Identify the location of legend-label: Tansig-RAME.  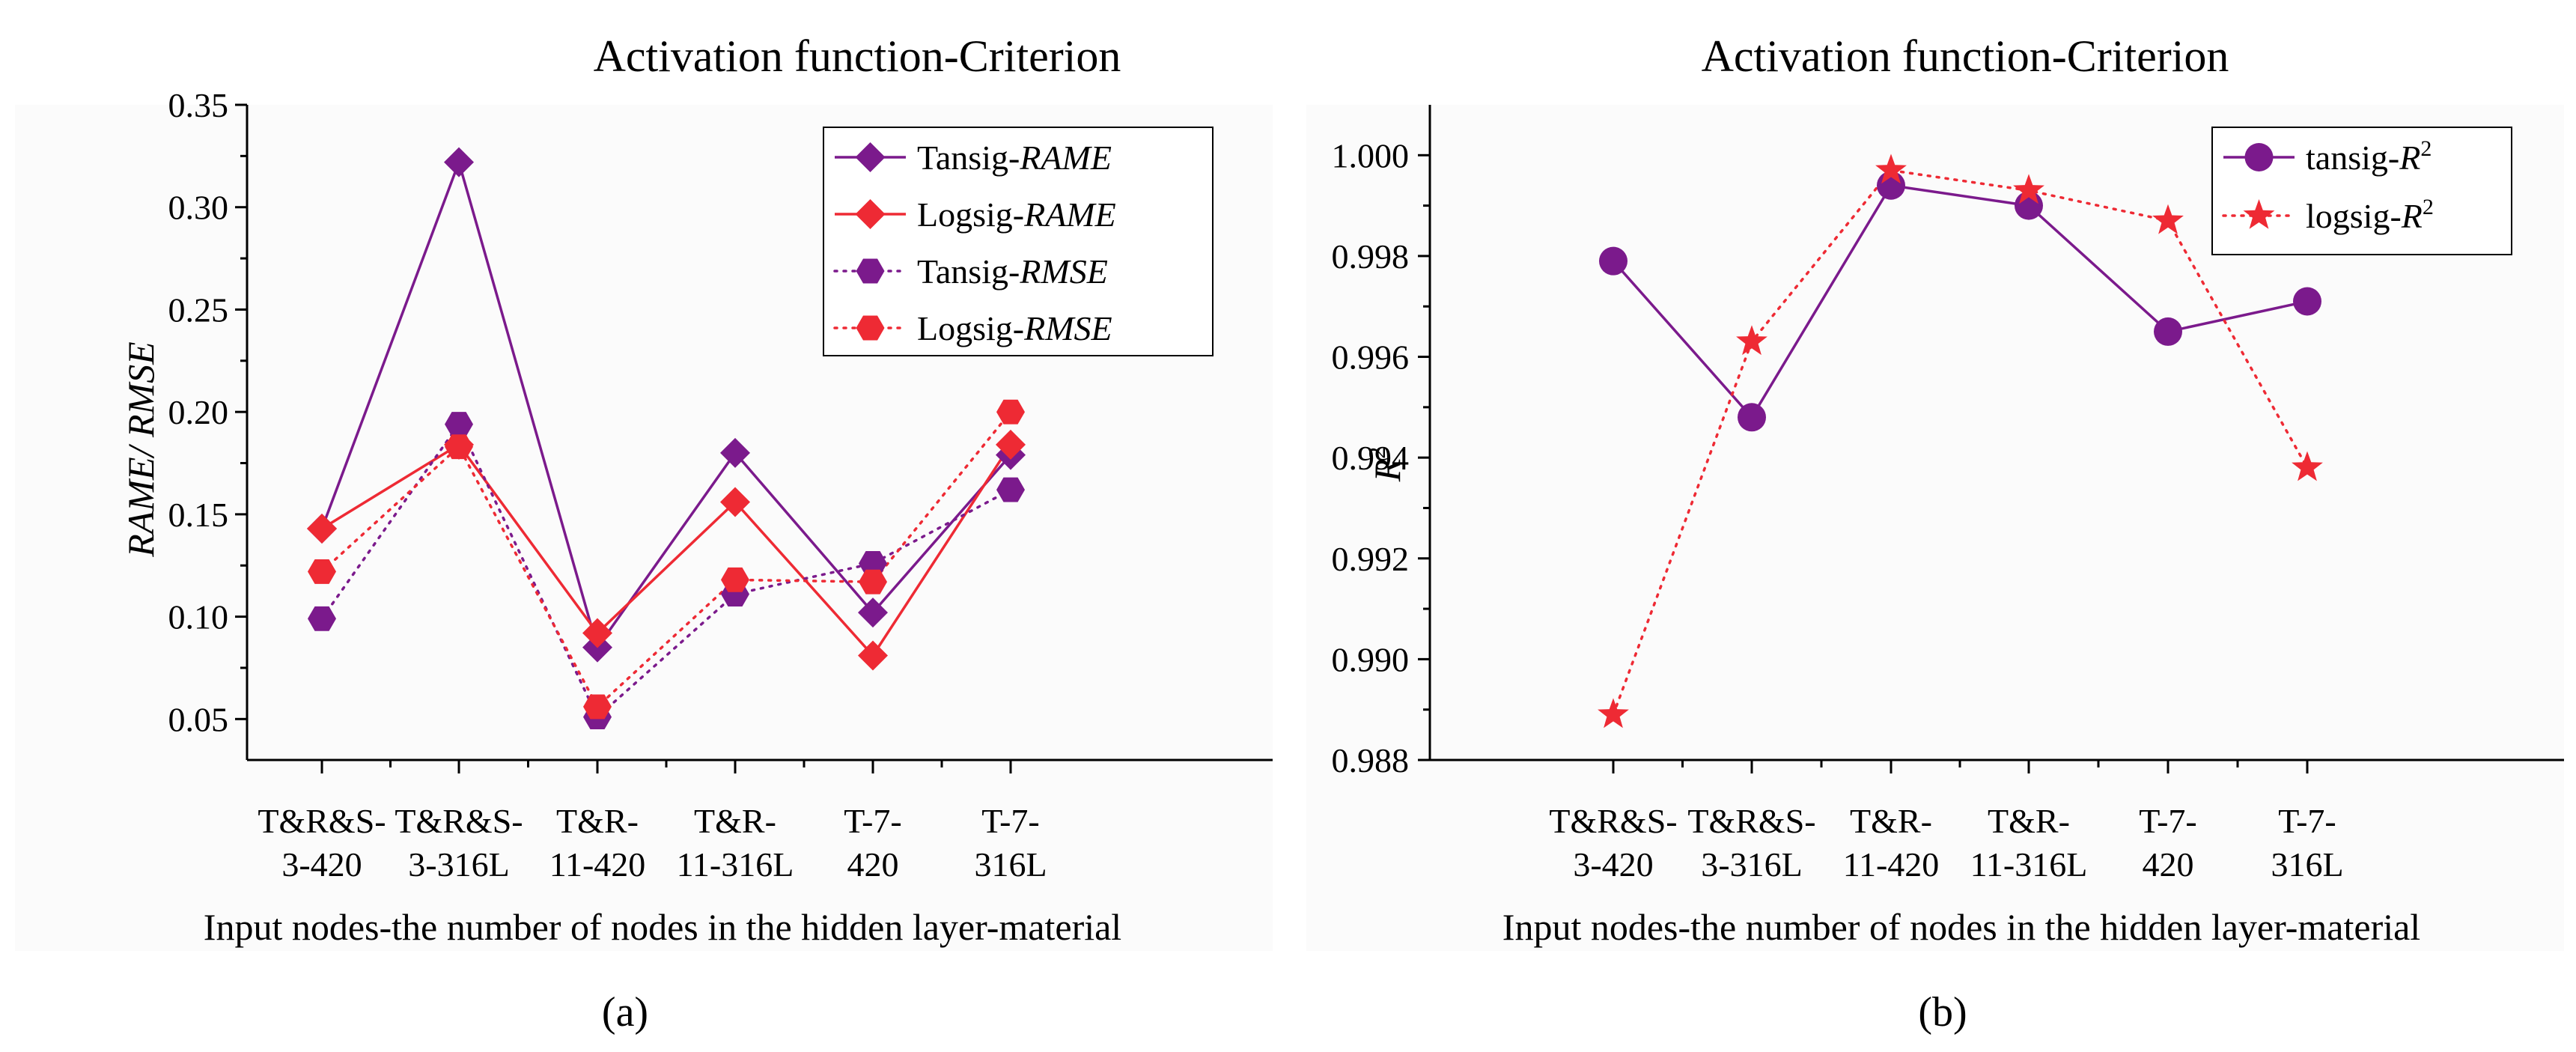
(1014, 158).